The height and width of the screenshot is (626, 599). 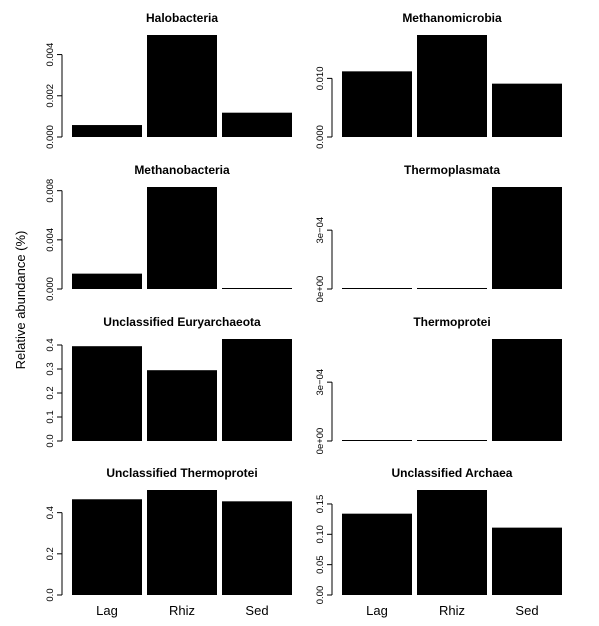 What do you see at coordinates (452, 170) in the screenshot?
I see `panel-title: Thermoplasmata` at bounding box center [452, 170].